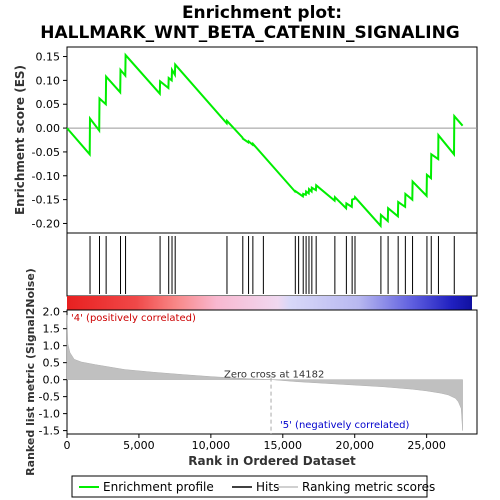  What do you see at coordinates (250, 33) in the screenshot?
I see `chart-title-line2: HALLMARK_WNT_BETA_CATENIN_SIGNALING` at bounding box center [250, 33].